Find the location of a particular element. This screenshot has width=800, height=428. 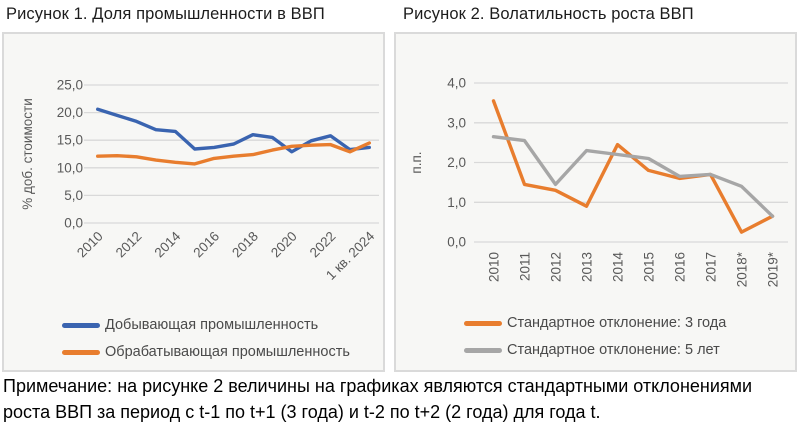

svg-text: 2011 is located at coordinates (525, 266).